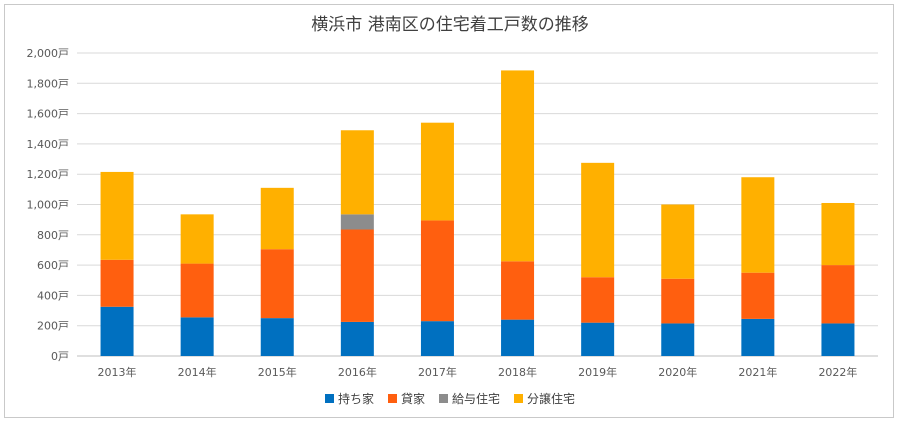 Image resolution: width=900 pixels, height=424 pixels. What do you see at coordinates (197, 372) in the screenshot?
I see `x-tick-label: 2014年` at bounding box center [197, 372].